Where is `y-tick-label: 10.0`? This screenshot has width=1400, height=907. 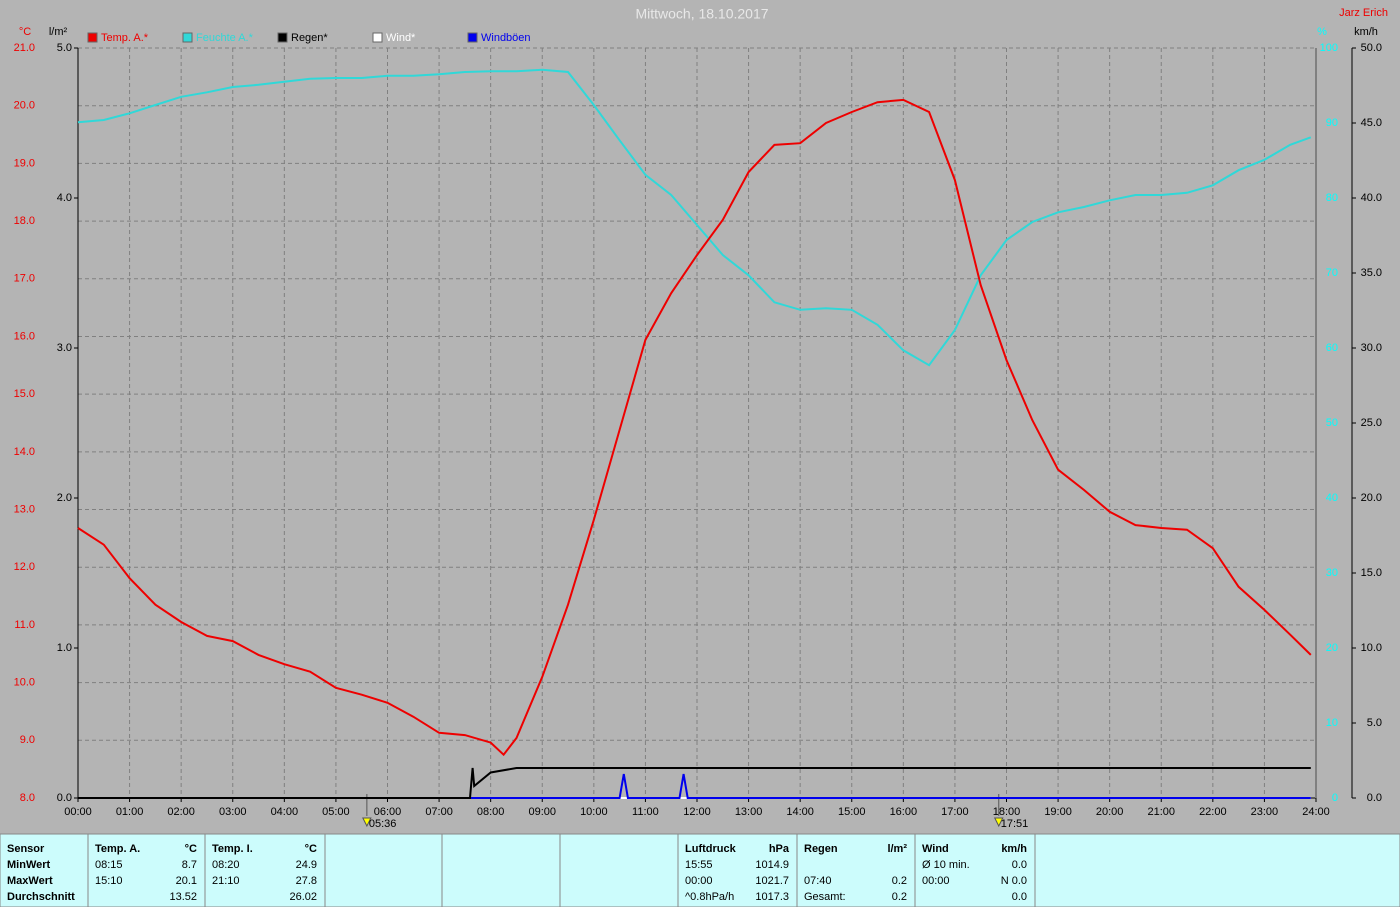 y-tick-label: 10.0 is located at coordinates (24, 683).